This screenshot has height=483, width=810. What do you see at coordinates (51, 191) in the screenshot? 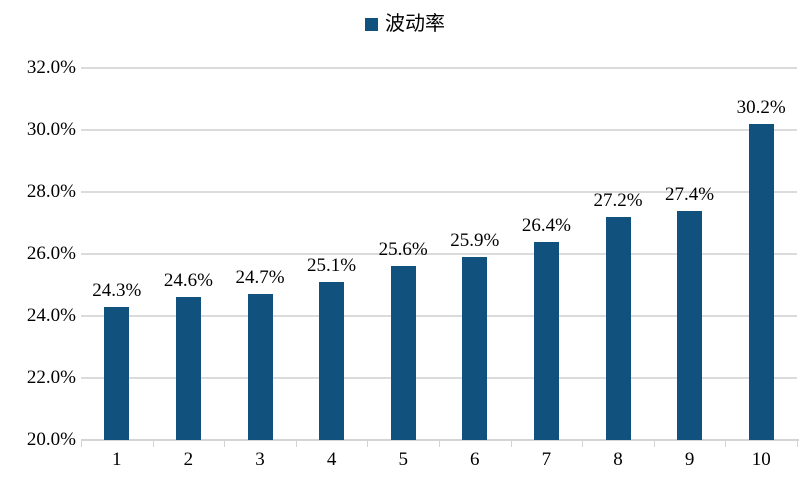
I see `y-axis-label: 28.0%` at bounding box center [51, 191].